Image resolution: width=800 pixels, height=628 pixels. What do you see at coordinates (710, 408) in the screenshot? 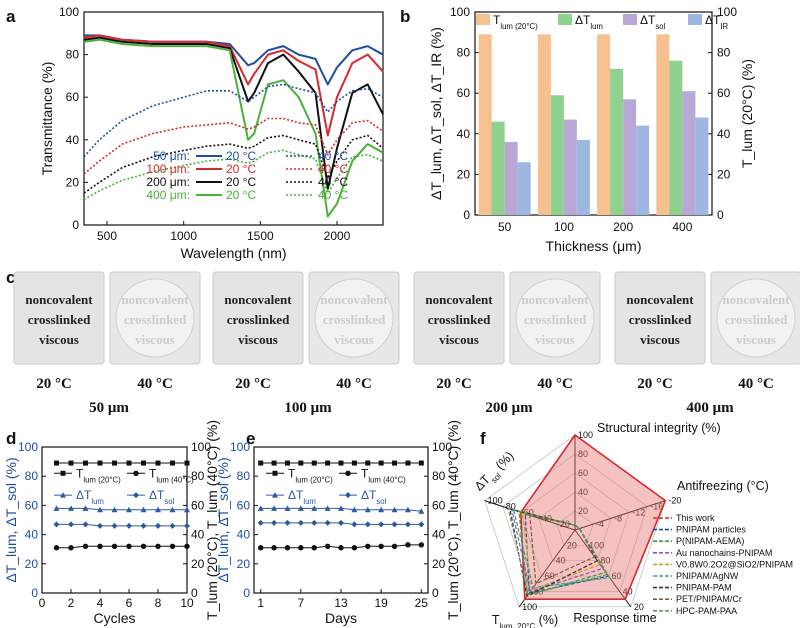
I see `thickness-label: 400 μm` at bounding box center [710, 408].